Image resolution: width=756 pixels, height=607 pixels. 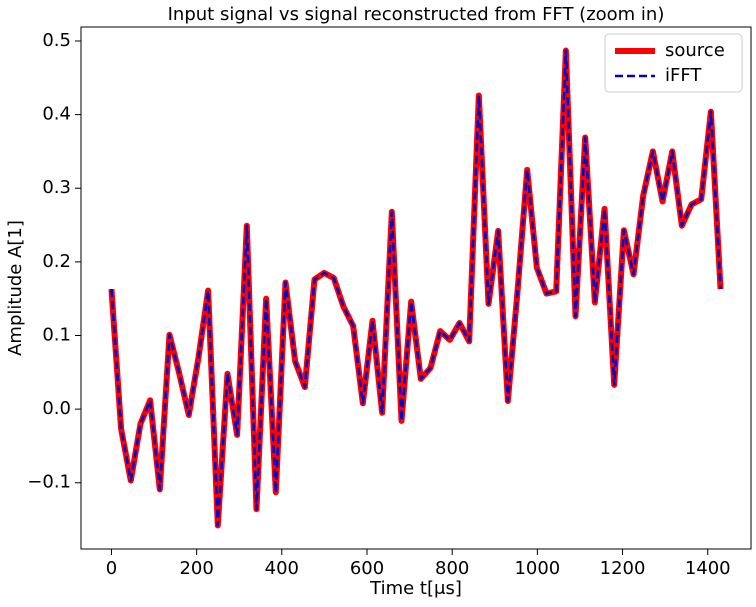 I want to click on x-tick-label: 200, so click(x=196, y=568).